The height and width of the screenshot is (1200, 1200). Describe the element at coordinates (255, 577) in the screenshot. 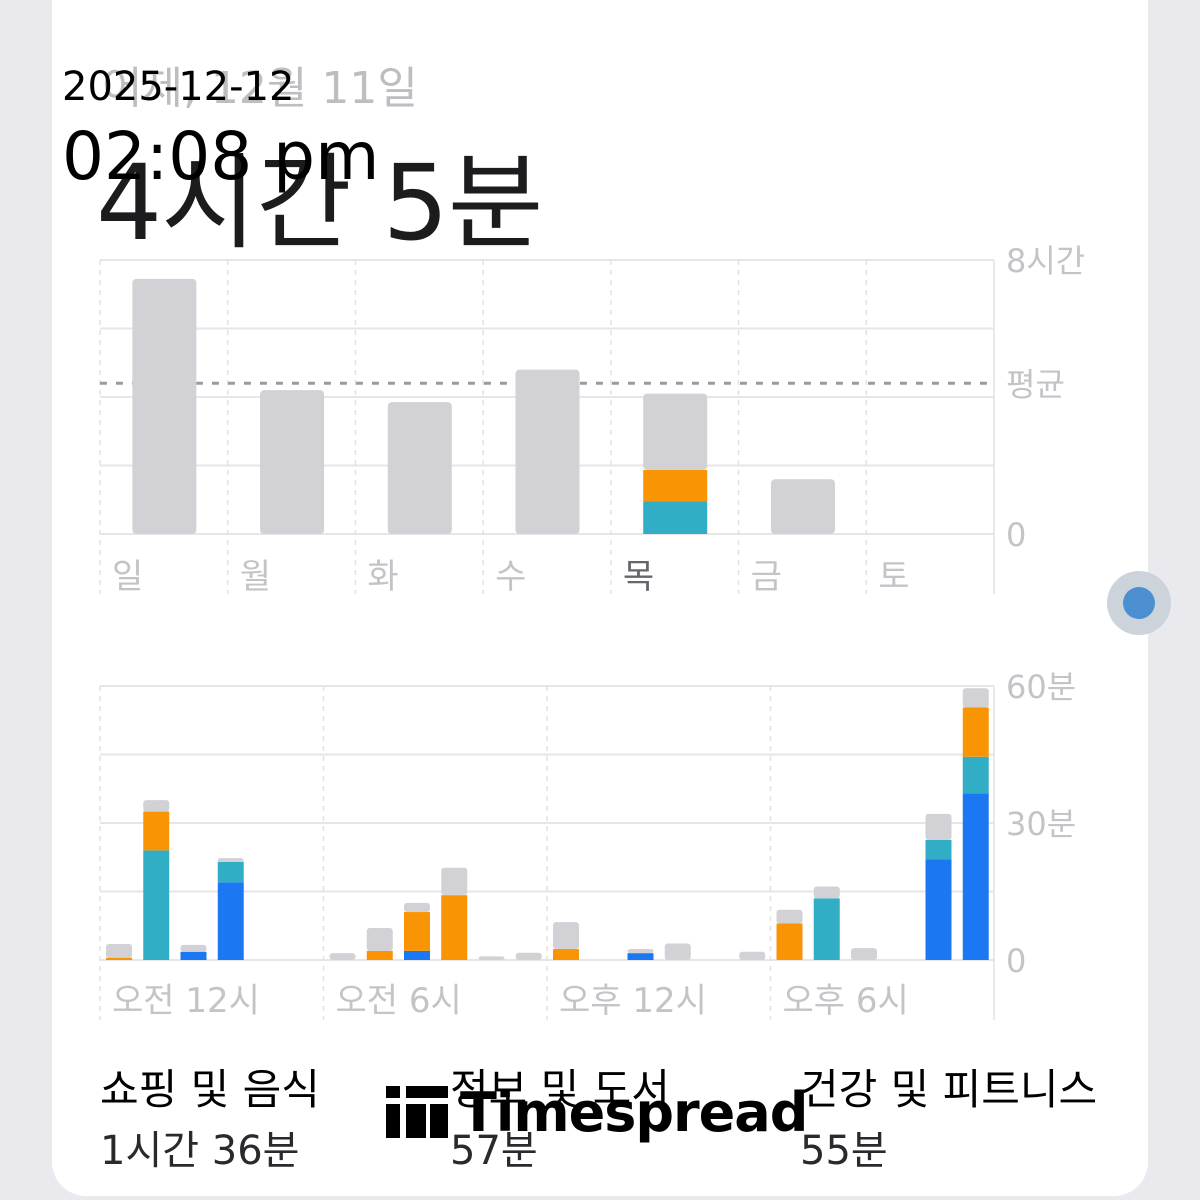

I see `weekly-day-label: 월` at that location.